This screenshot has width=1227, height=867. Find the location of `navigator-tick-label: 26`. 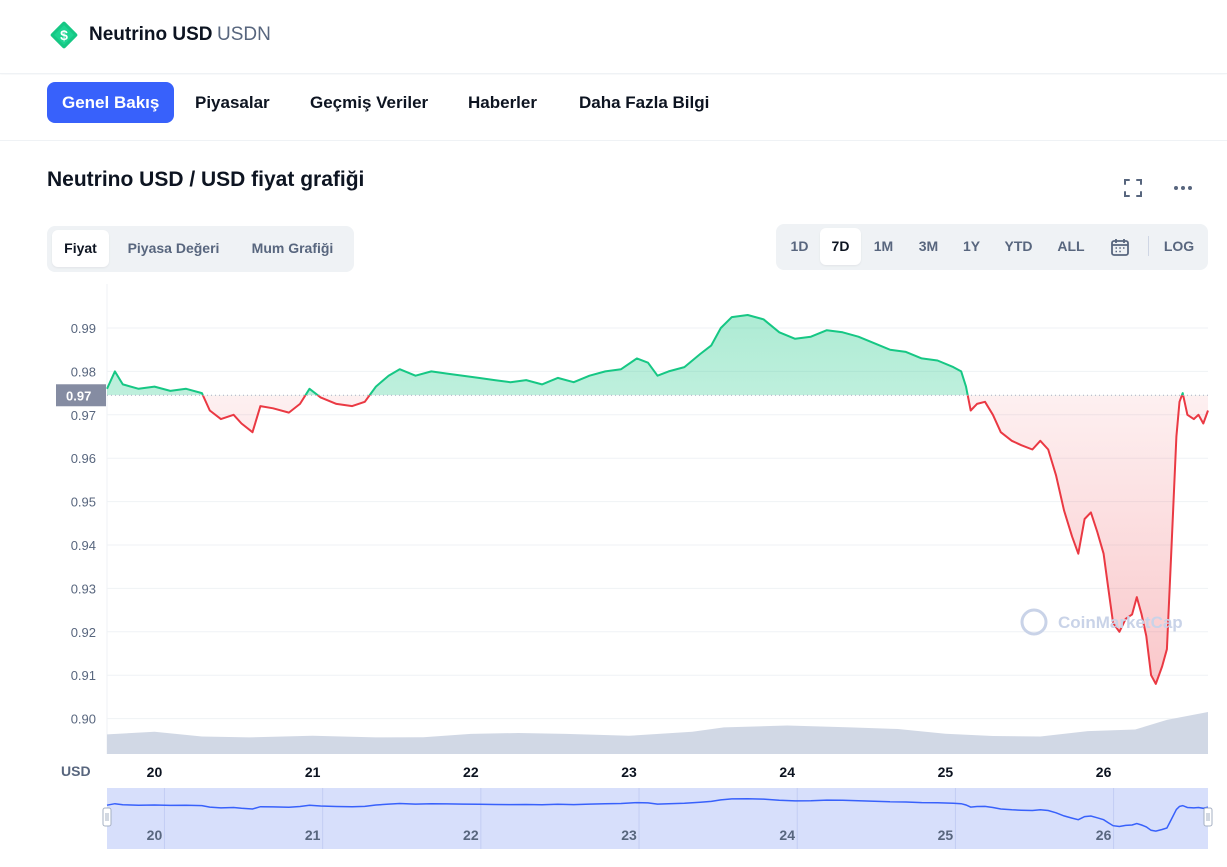

navigator-tick-label: 26 is located at coordinates (1104, 835).